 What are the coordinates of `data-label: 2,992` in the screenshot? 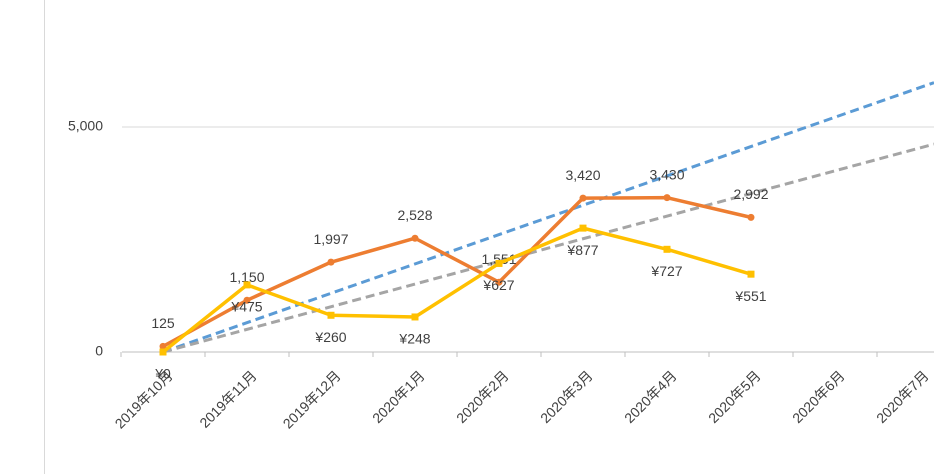 It's located at (750, 194).